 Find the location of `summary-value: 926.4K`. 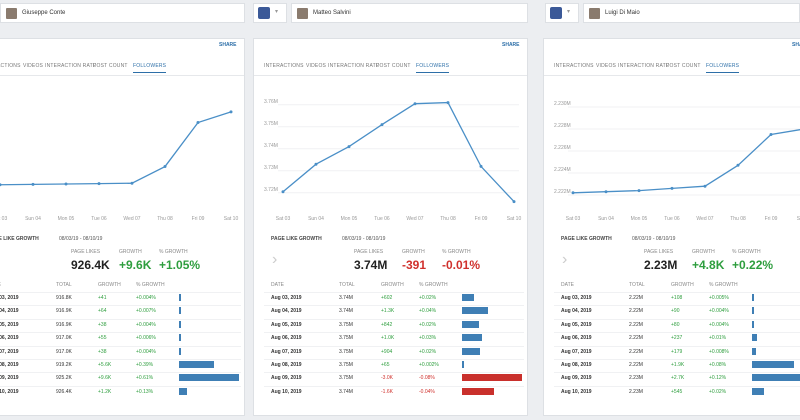

summary-value: 926.4K is located at coordinates (90, 265).